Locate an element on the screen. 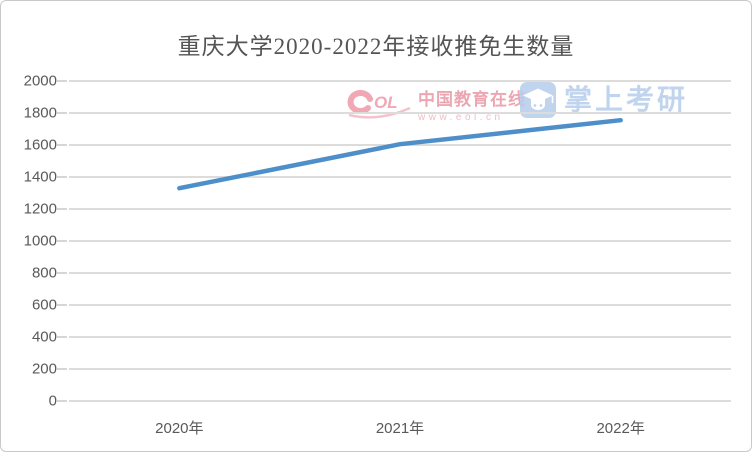  y-axis-label: 1200 is located at coordinates (40, 209).